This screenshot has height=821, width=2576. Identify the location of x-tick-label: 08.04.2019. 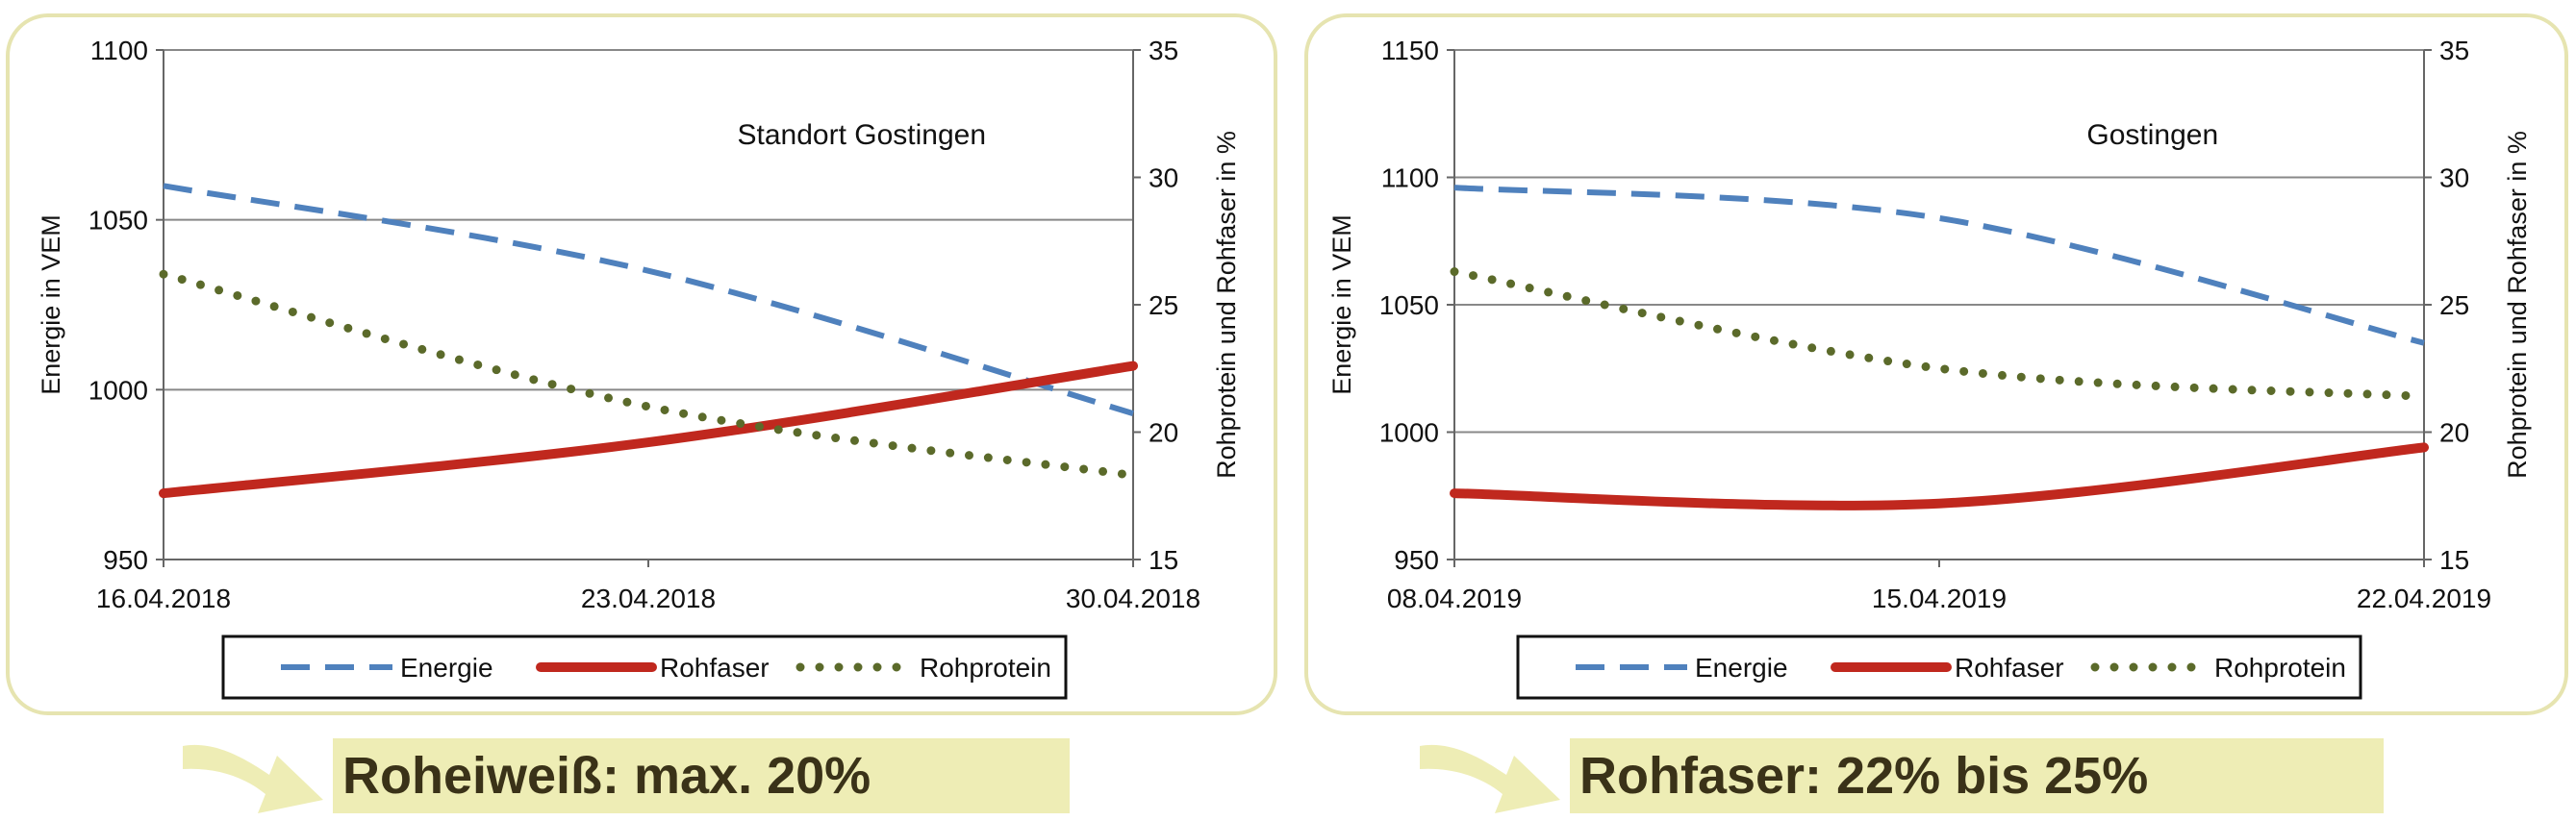
(1455, 598).